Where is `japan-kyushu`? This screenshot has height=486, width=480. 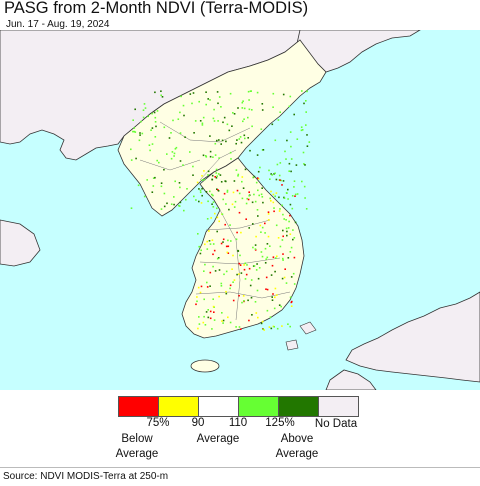
japan-kyushu is located at coordinates (351, 379).